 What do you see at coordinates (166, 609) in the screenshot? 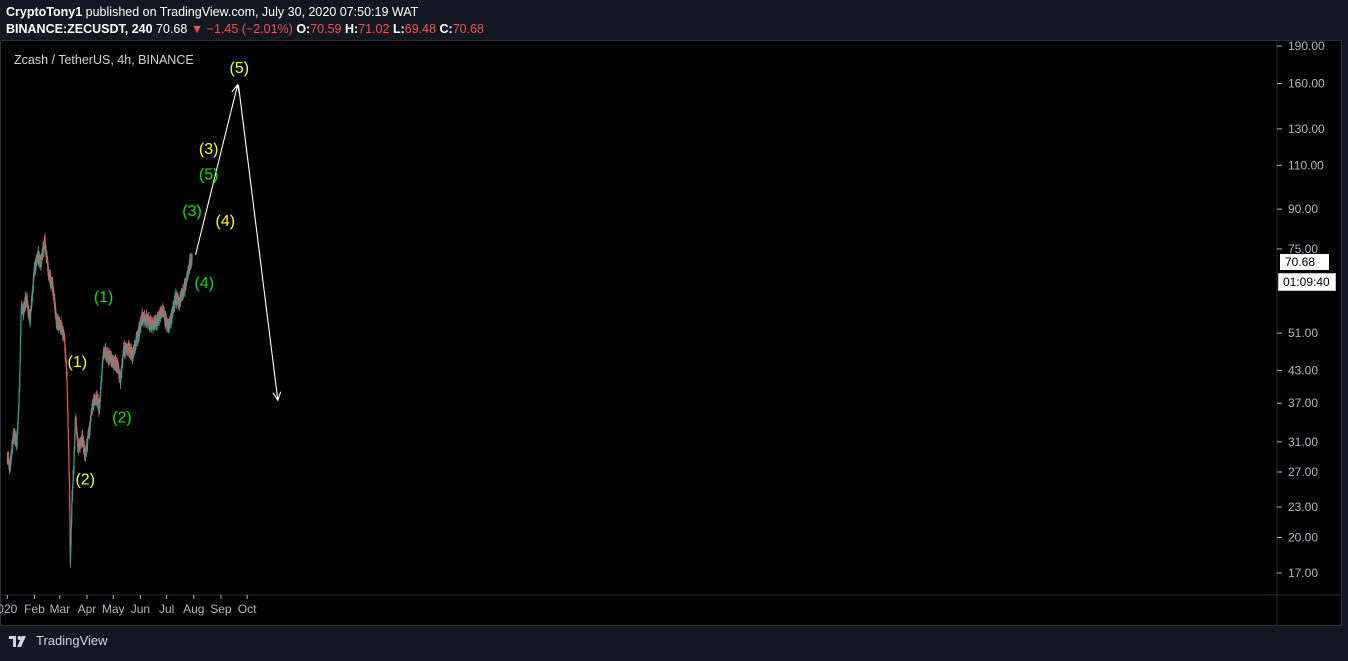
I see `time-tick-label: Jul` at bounding box center [166, 609].